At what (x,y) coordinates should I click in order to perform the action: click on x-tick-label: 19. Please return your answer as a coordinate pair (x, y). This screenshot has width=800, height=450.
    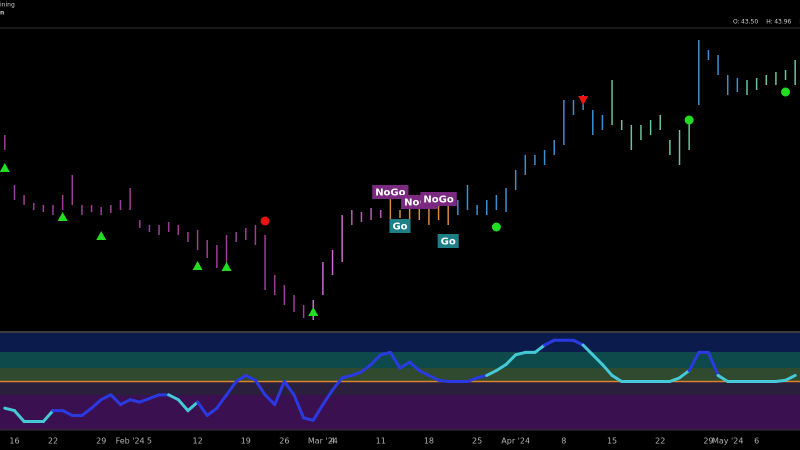
    Looking at the image, I should click on (246, 441).